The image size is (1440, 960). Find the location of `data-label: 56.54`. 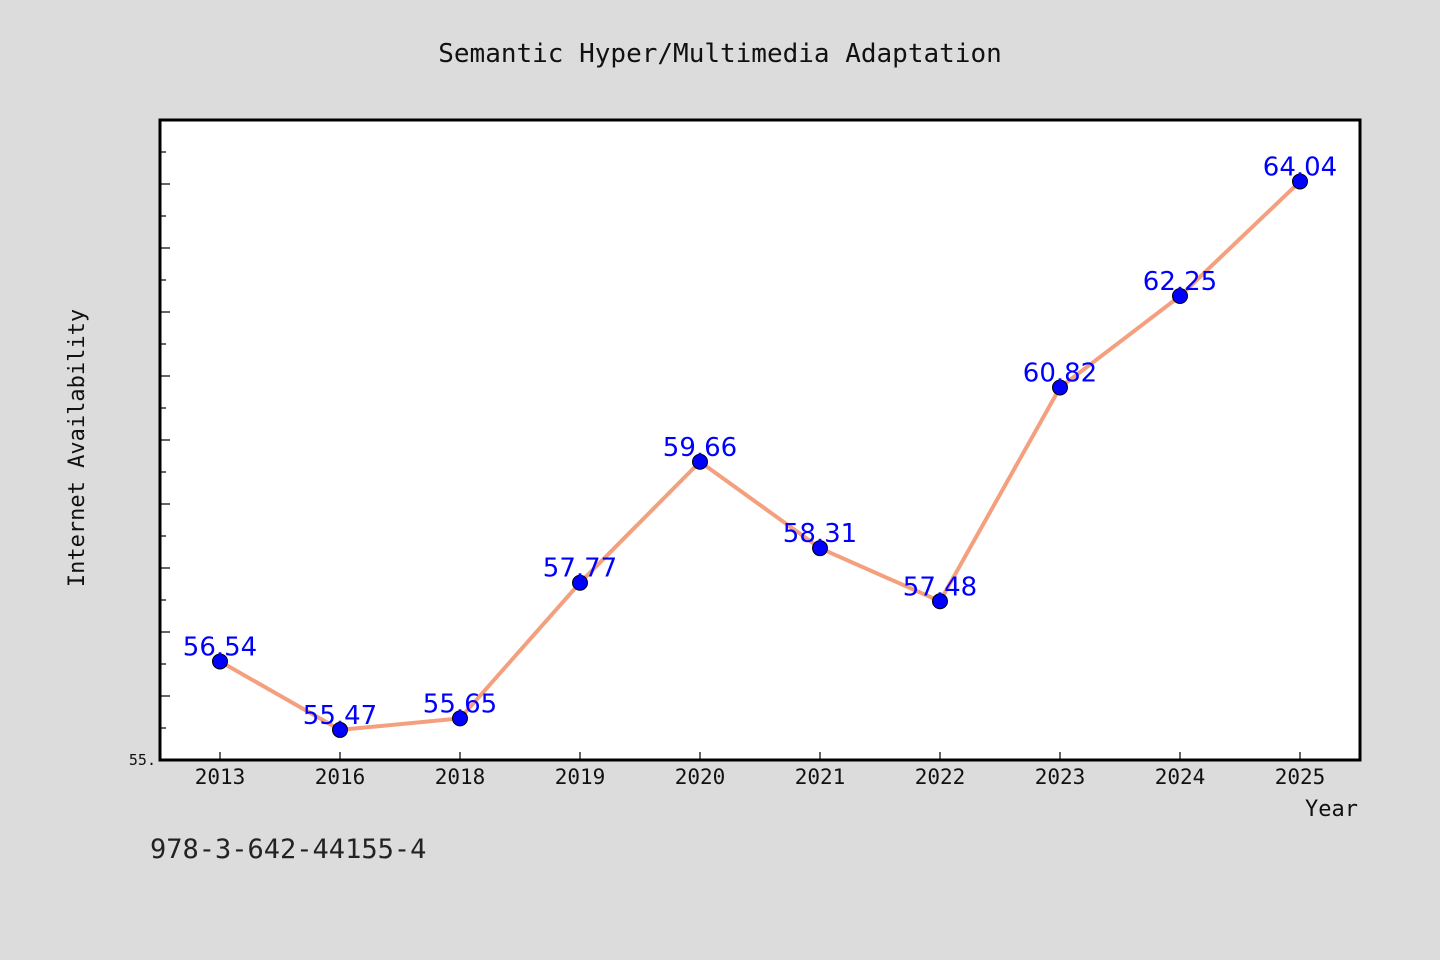

data-label: 56.54 is located at coordinates (220, 647).